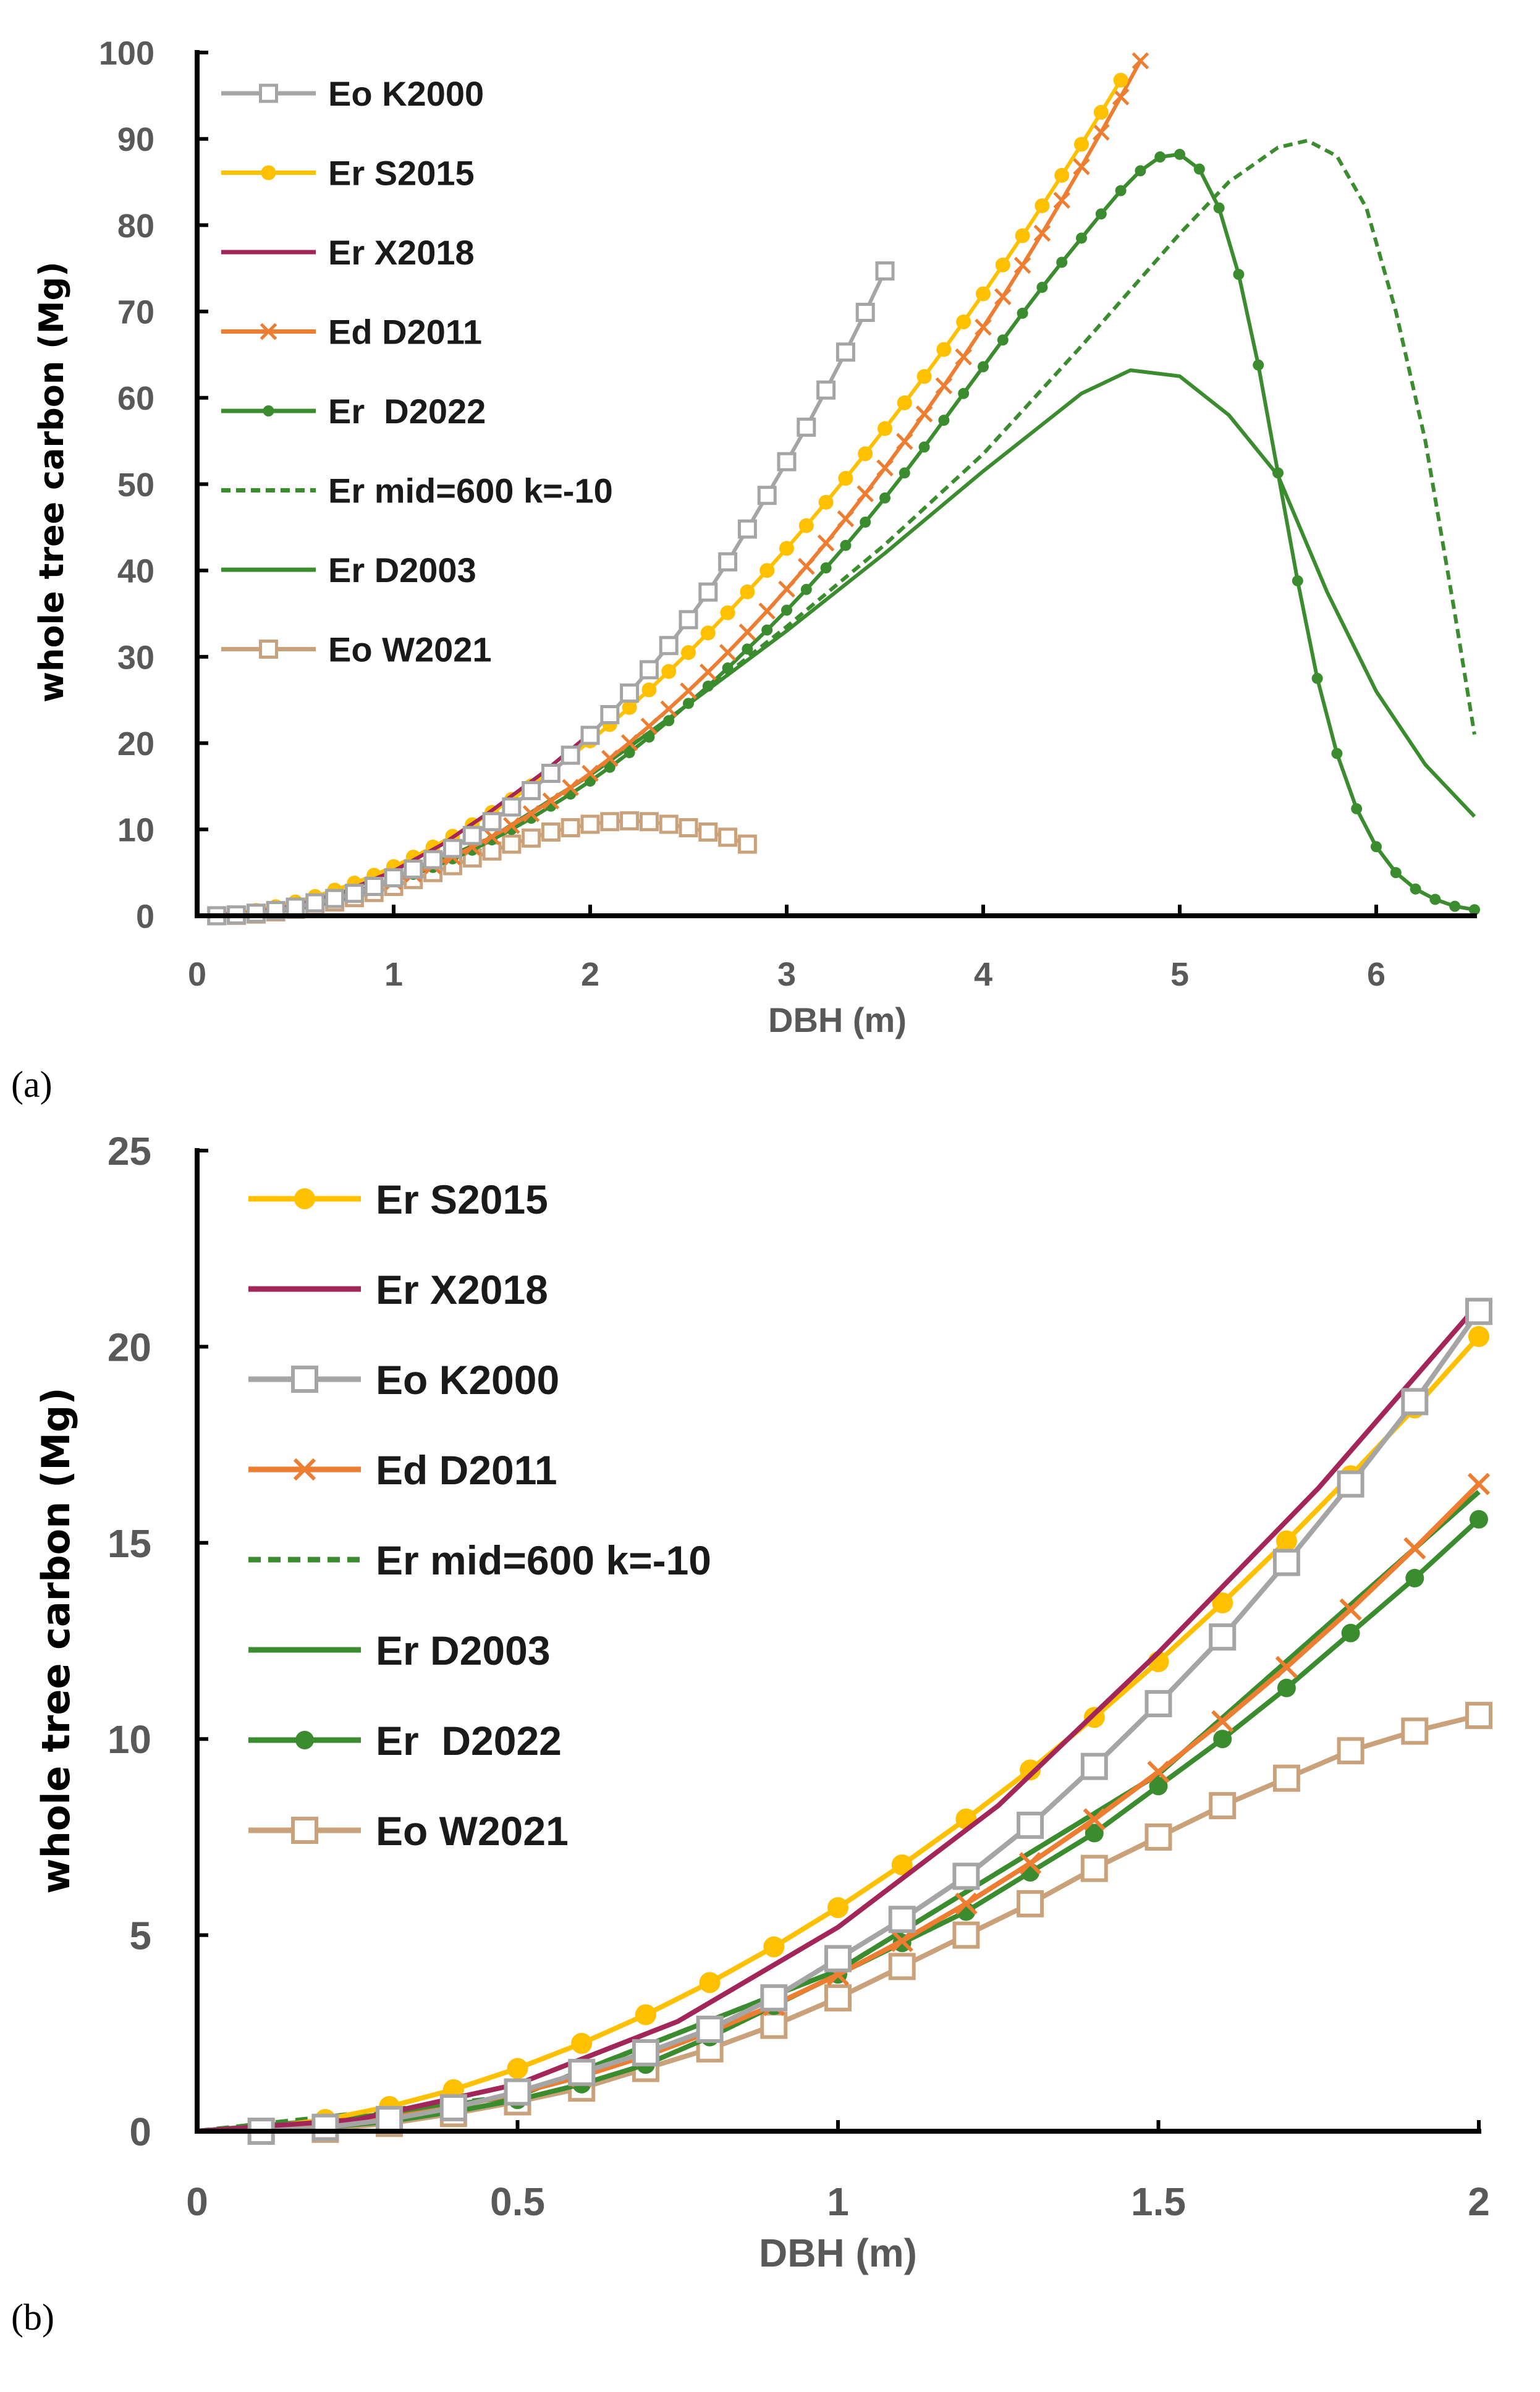 The height and width of the screenshot is (2392, 1540). What do you see at coordinates (837, 1020) in the screenshot?
I see `x-axis-label-a: DBH (m)` at bounding box center [837, 1020].